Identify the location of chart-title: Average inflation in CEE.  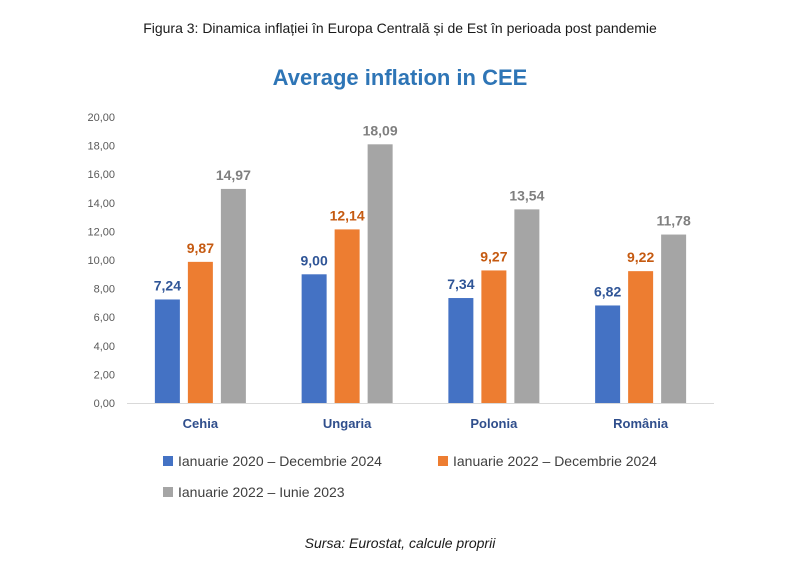
(400, 77).